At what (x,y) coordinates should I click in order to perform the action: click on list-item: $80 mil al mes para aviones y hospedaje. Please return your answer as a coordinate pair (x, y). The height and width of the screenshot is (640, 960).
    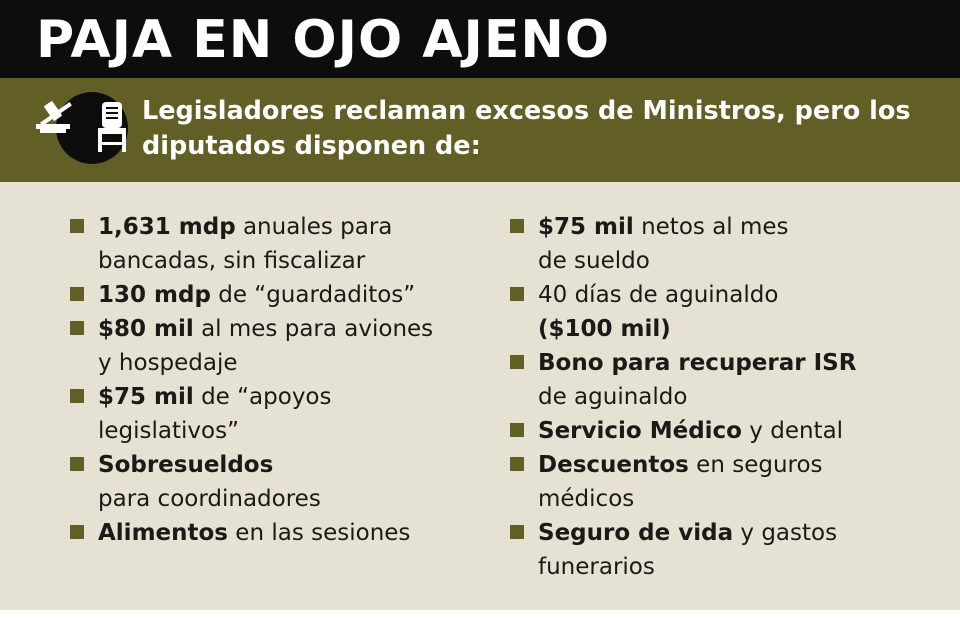
    Looking at the image, I should click on (270, 346).